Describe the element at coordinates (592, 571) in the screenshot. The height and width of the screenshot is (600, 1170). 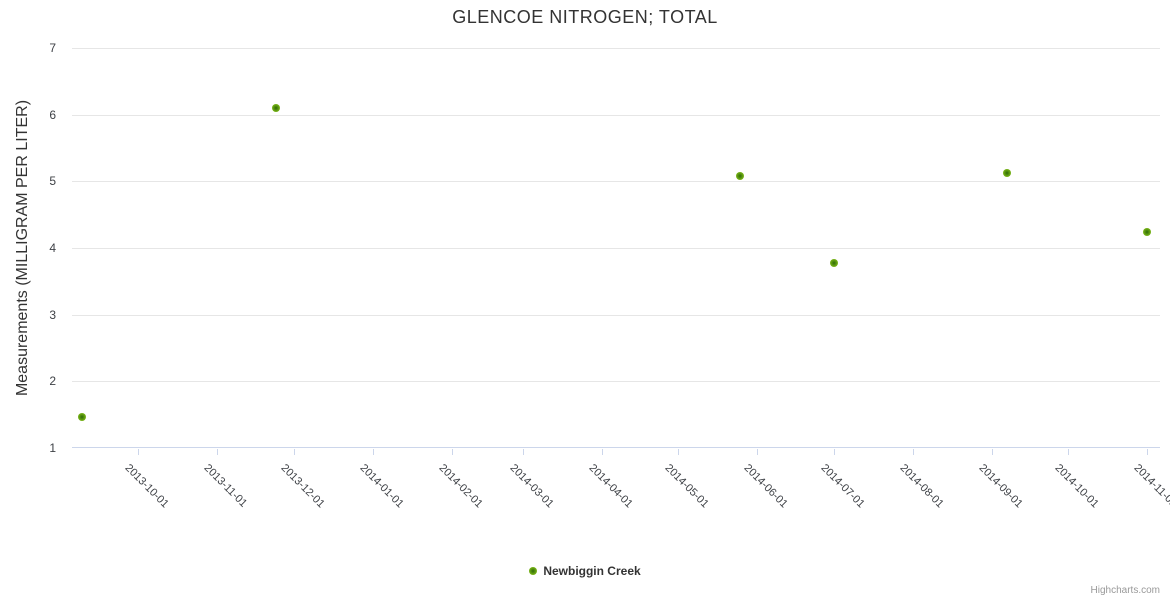
I see `legend-label: Newbiggin Creek` at that location.